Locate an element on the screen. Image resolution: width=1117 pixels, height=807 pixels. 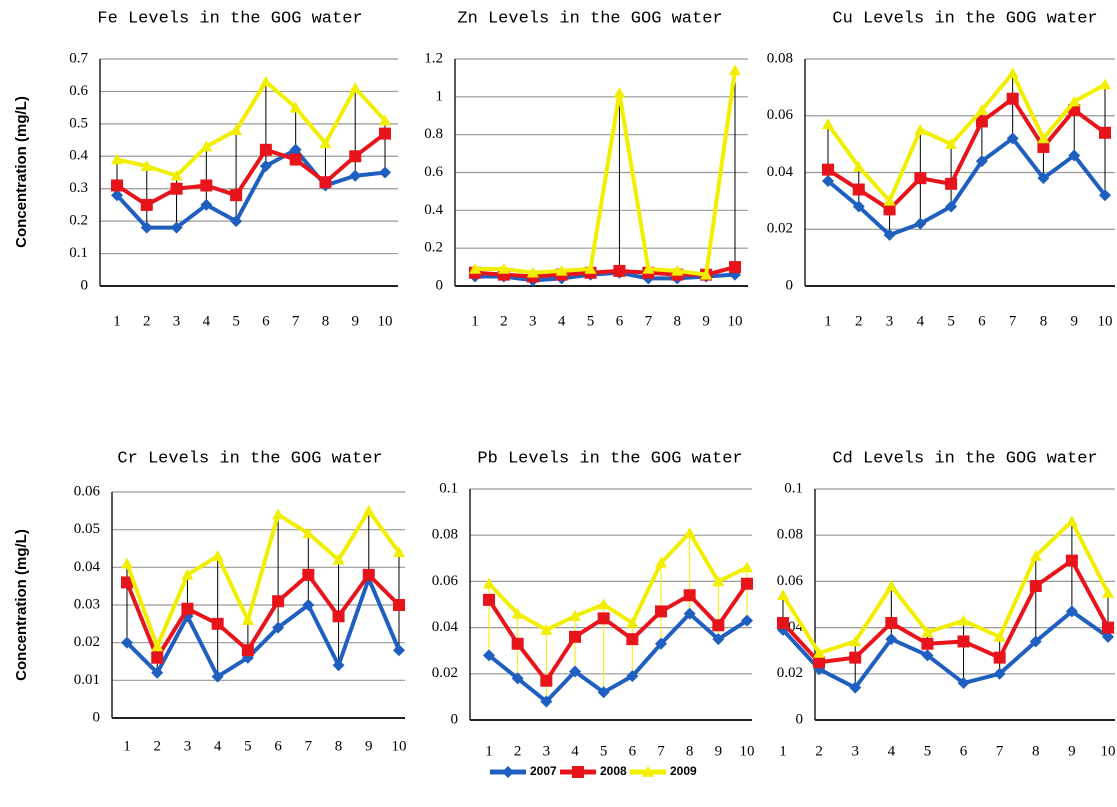
y-tick-label: 1.2 is located at coordinates (433, 58).